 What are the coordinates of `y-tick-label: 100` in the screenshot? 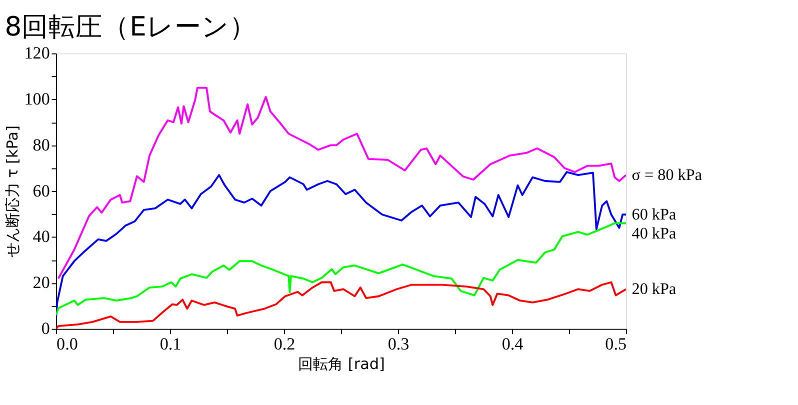 It's located at (37, 98).